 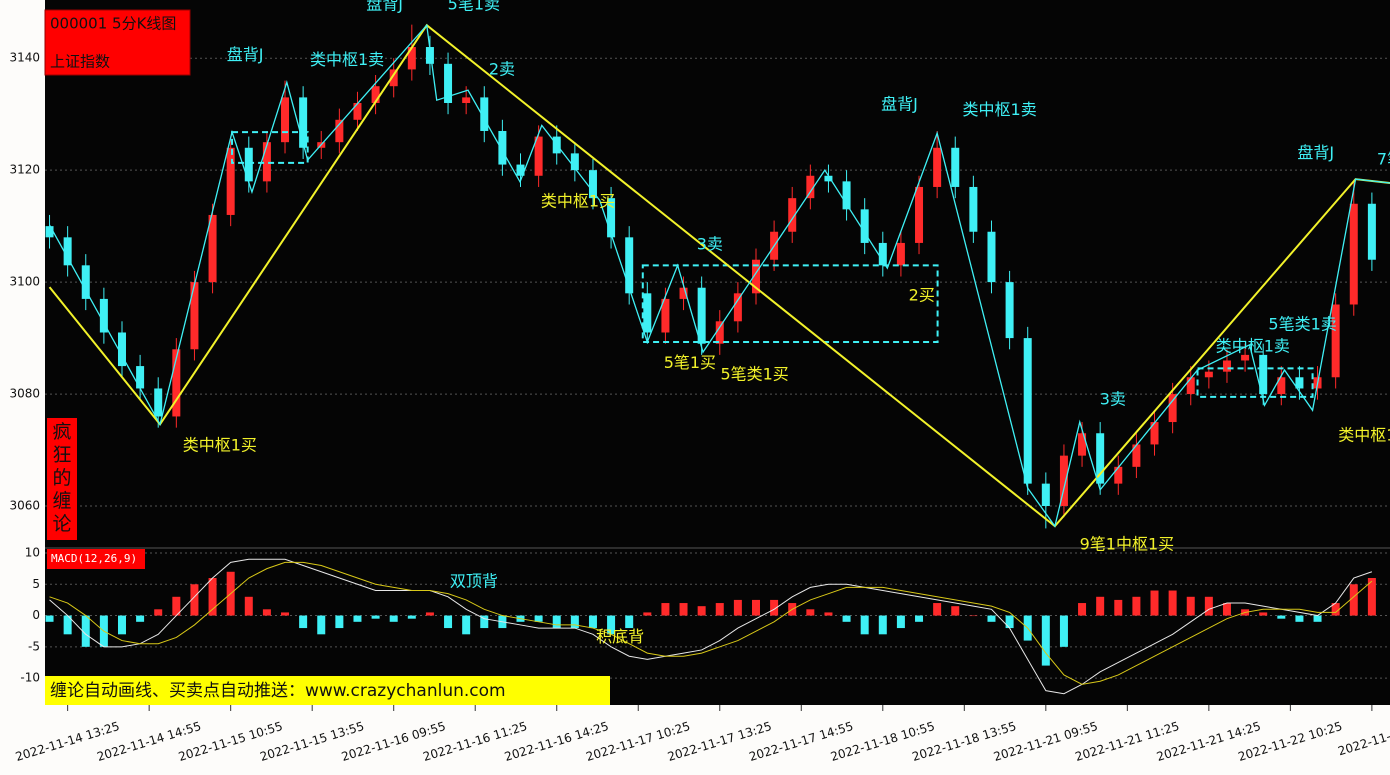 I want to click on annotation: 9笔1中枢1买, so click(x=1127, y=544).